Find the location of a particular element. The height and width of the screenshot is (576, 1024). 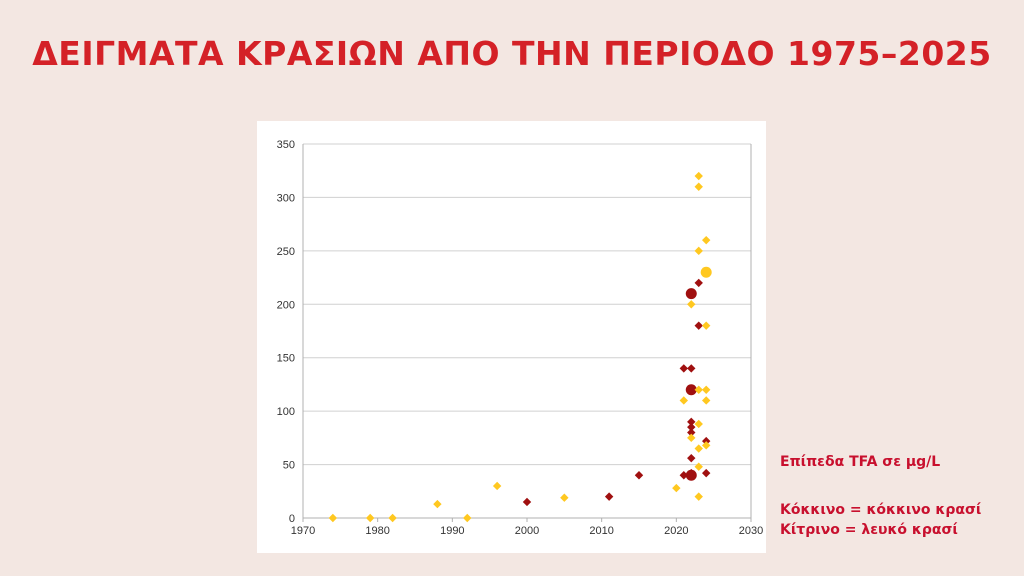

x-tick-label: 1970 is located at coordinates (303, 531).